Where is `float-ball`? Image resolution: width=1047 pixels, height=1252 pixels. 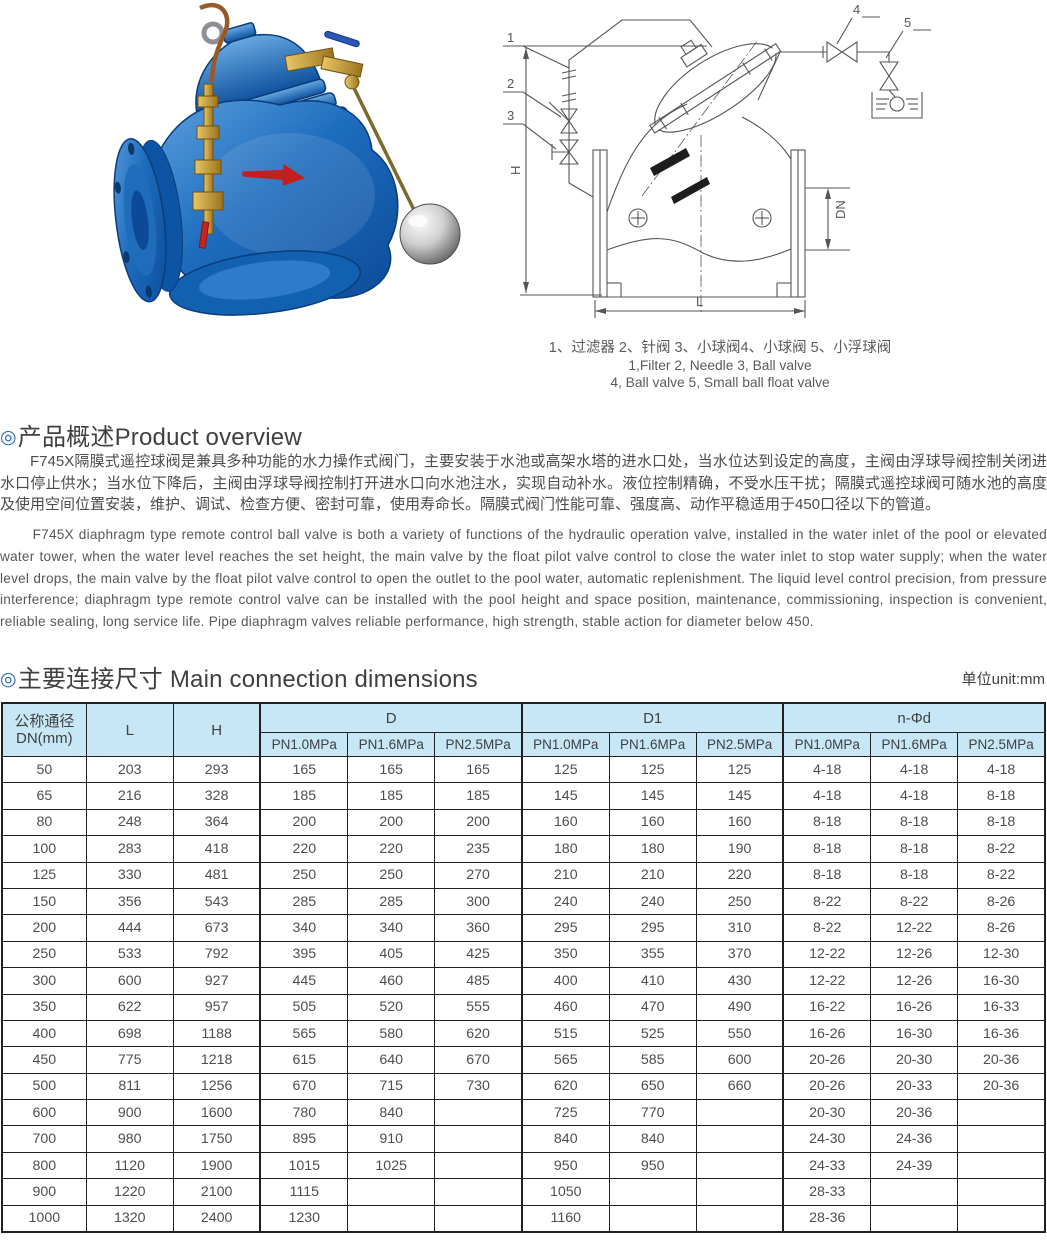 float-ball is located at coordinates (430, 234).